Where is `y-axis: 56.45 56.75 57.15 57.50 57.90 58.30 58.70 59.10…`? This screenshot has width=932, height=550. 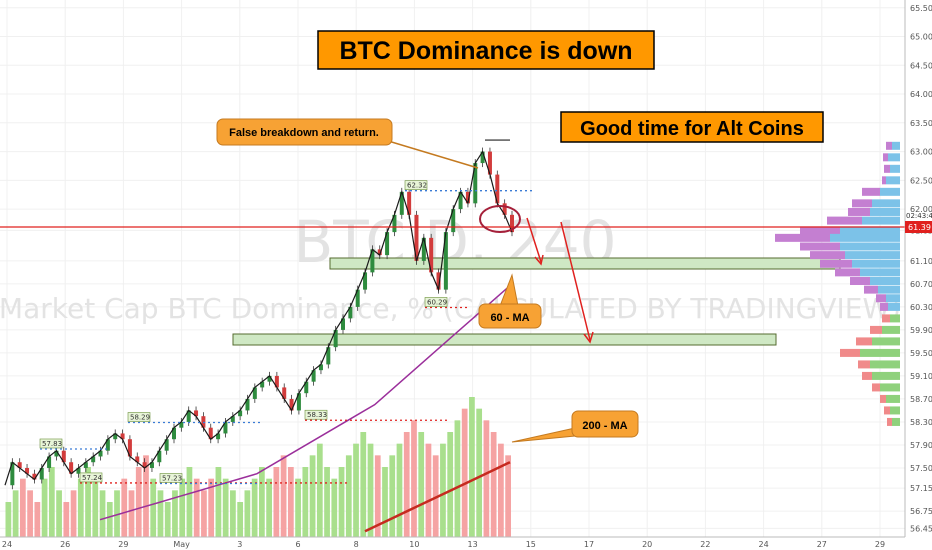
y-axis: 56.45 56.75 57.15 57.50 57.90 58.30 58.70 59.10… is located at coordinates (918, 268).